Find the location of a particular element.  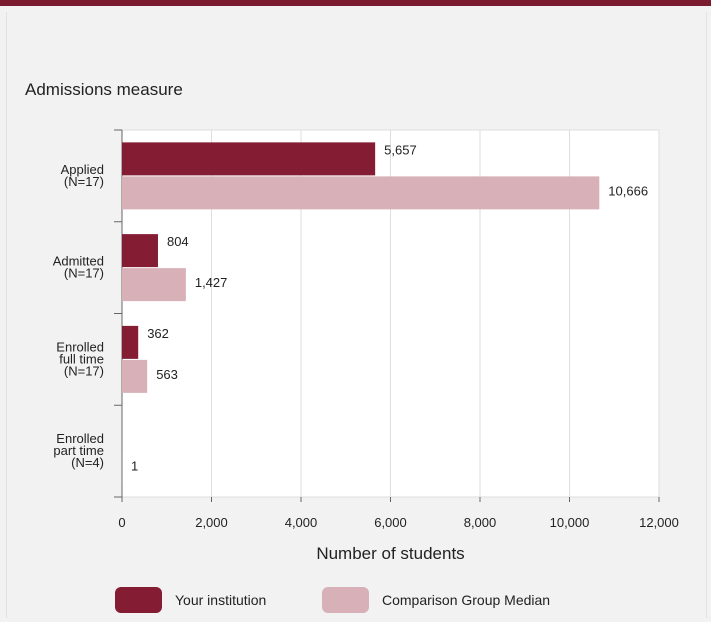

legend-label-comparison: Comparison Group Median is located at coordinates (466, 600).